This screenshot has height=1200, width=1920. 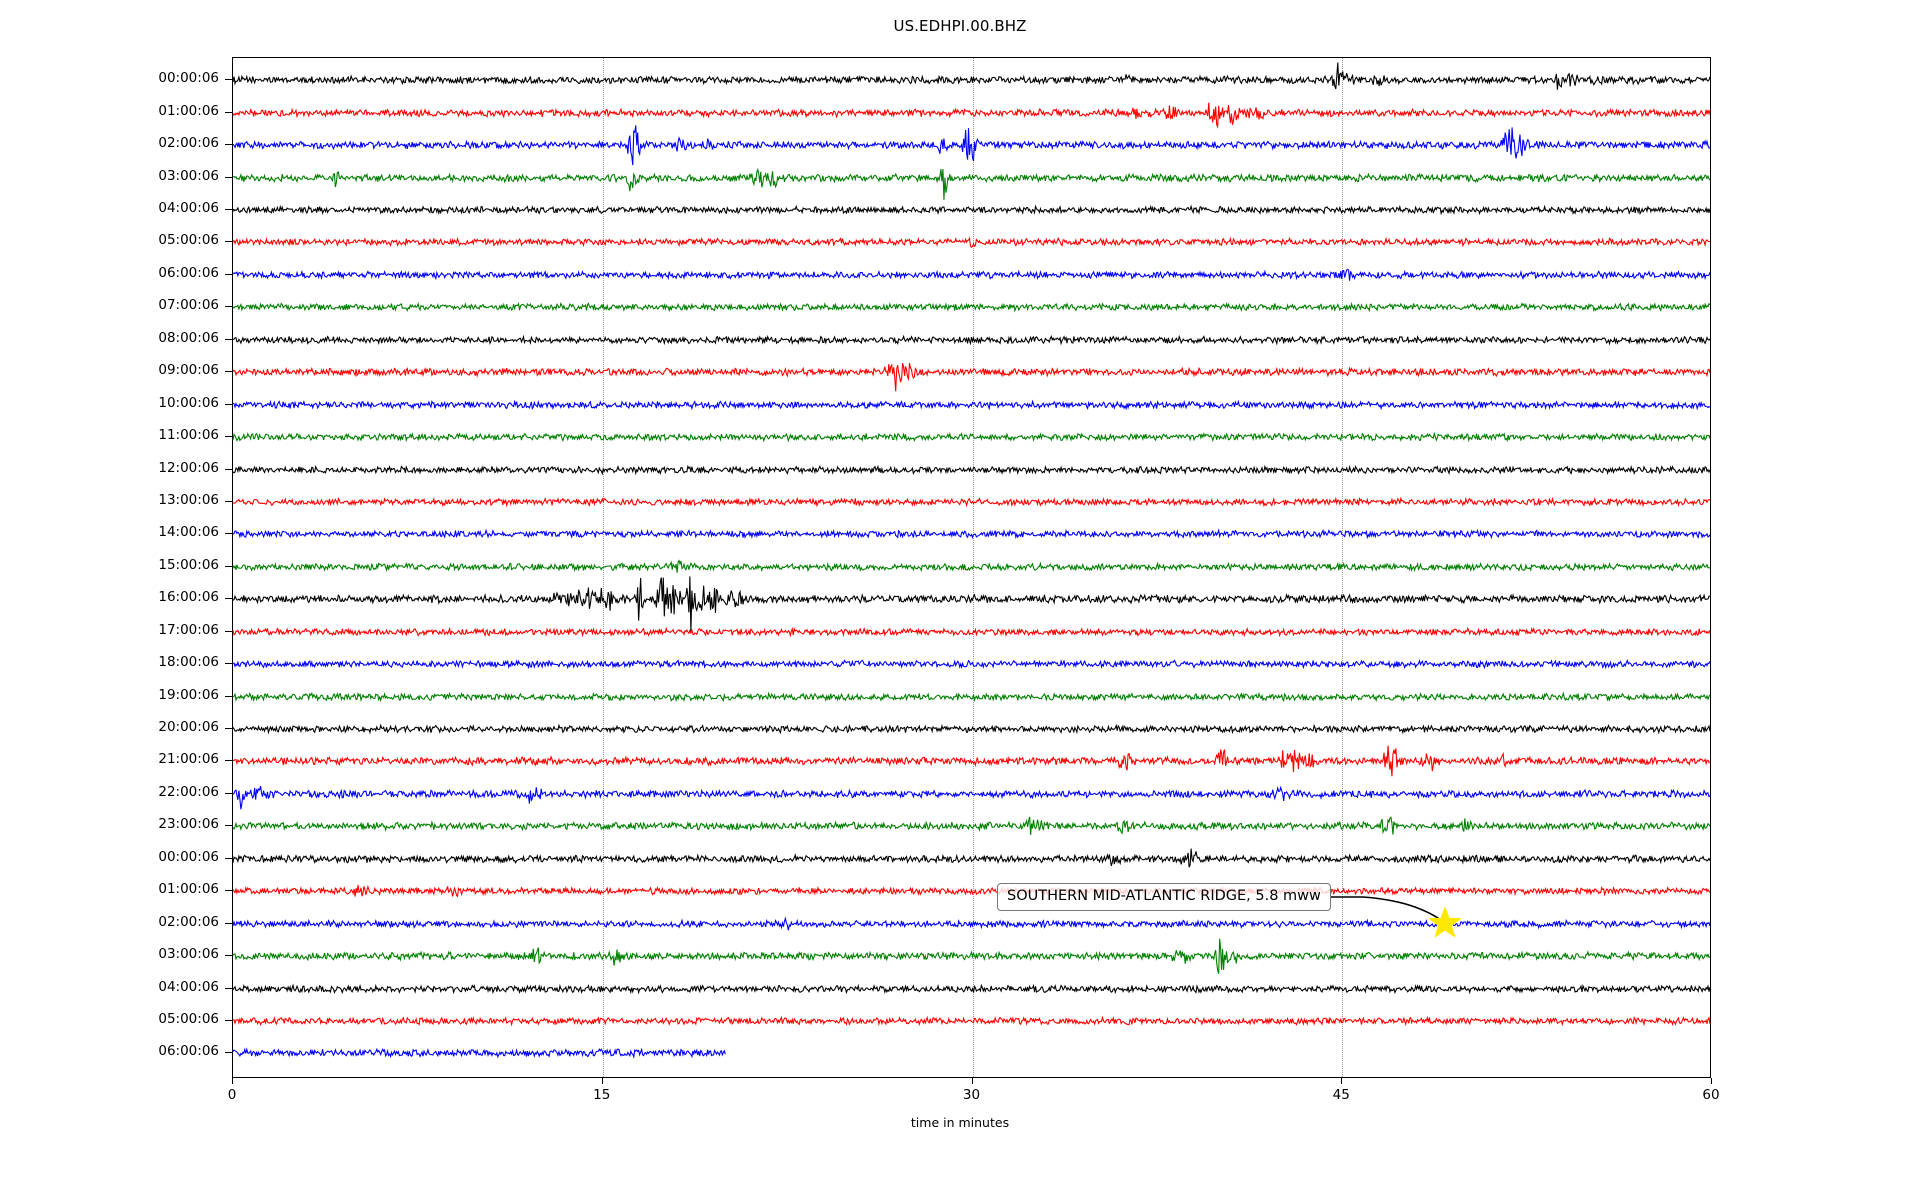 I want to click on y-tick-label: 21:00:06, so click(x=188, y=759).